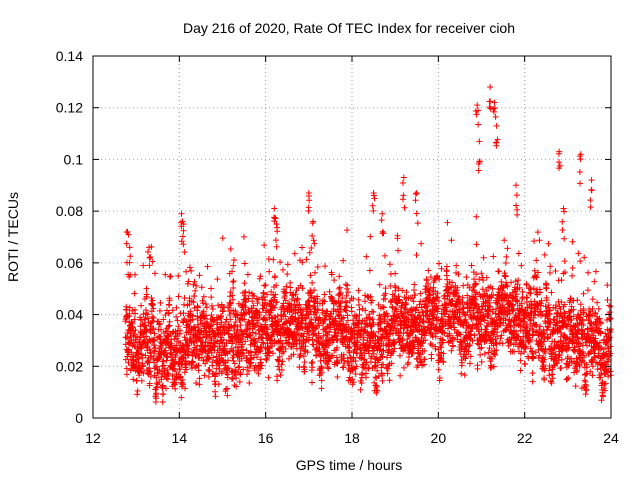  I want to click on y-tick-label: 0.1, so click(74, 159).